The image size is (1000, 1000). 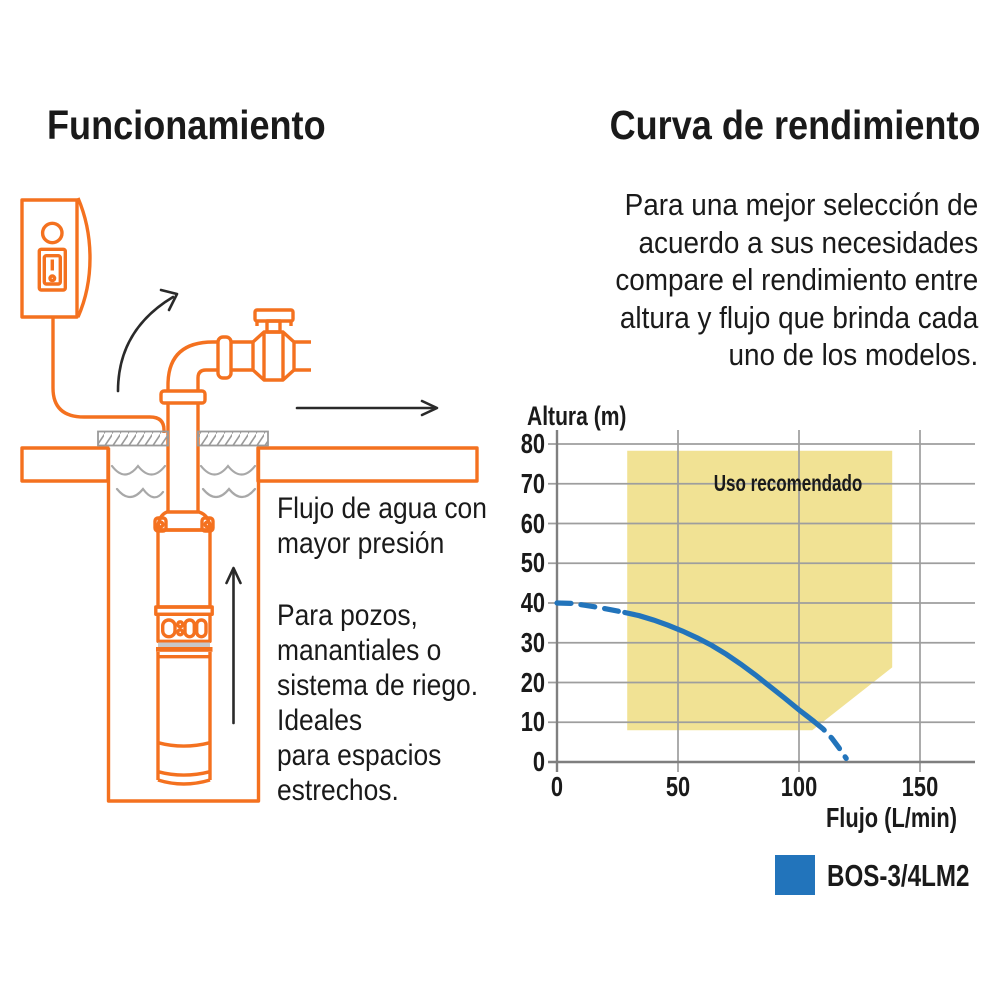 I want to click on caption-line: para espacios, so click(x=359, y=755).